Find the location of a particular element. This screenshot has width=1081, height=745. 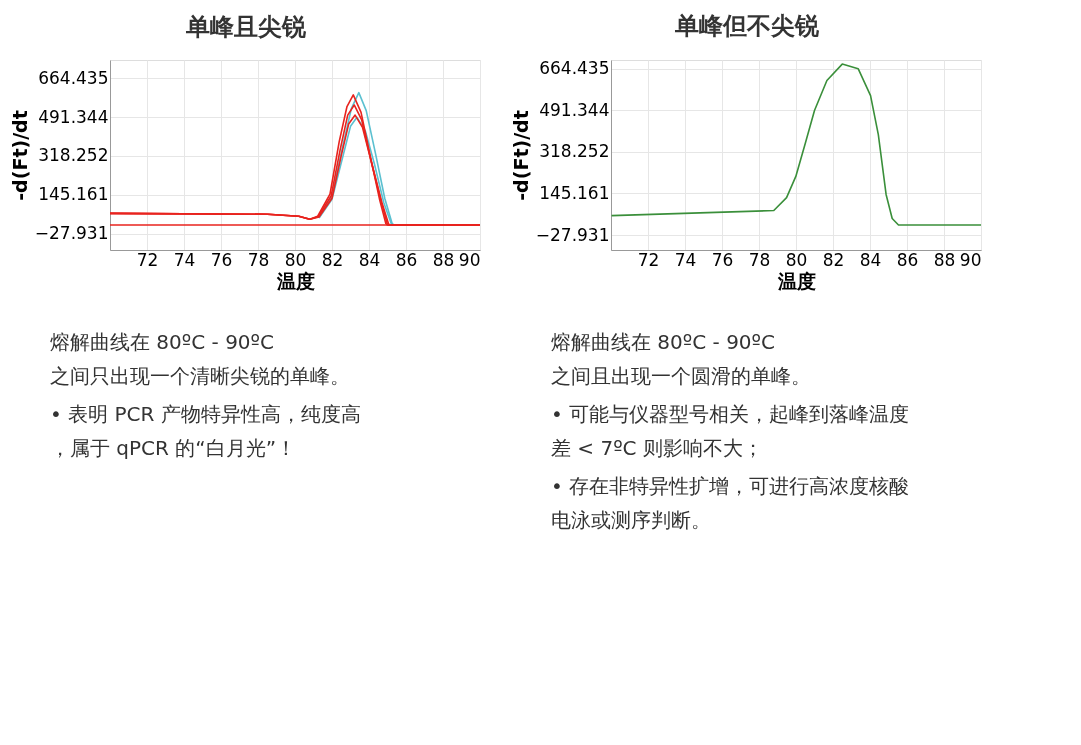

text: • 存在非特异性扩增，可进行高浓度核酸电泳或测序判断。 is located at coordinates (730, 503).